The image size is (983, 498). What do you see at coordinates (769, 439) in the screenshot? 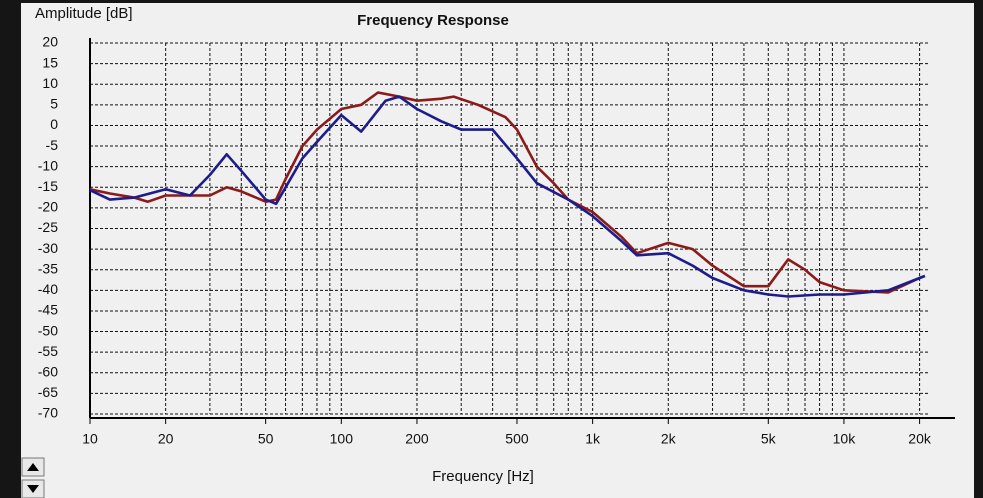
I see `x-tick-label: 5k` at bounding box center [769, 439].